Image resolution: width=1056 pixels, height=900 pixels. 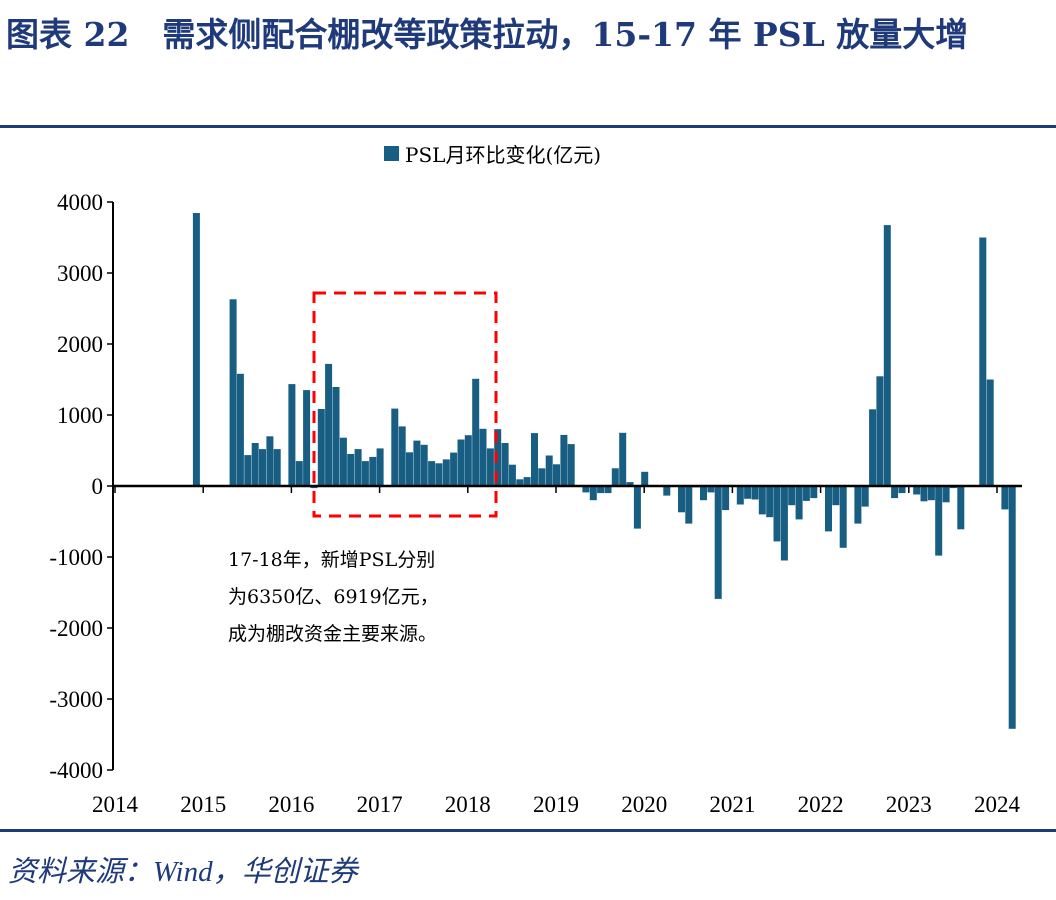 What do you see at coordinates (732, 804) in the screenshot?
I see `x-tick-label: 2021` at bounding box center [732, 804].